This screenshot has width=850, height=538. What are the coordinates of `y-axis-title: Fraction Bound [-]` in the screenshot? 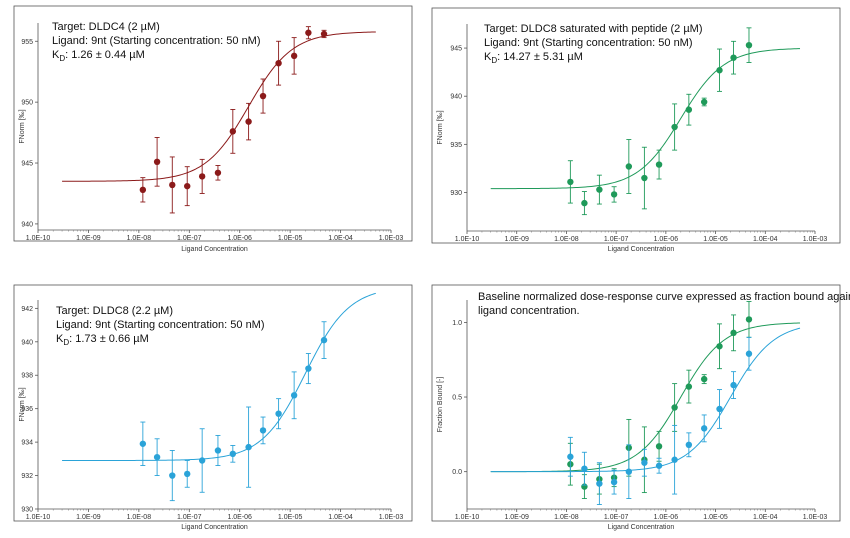 It's located at (440, 405).